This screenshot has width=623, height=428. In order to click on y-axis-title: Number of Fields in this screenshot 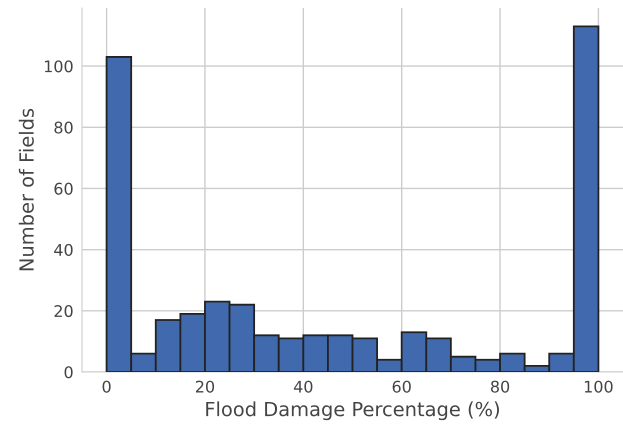, I will do `click(26, 189)`.